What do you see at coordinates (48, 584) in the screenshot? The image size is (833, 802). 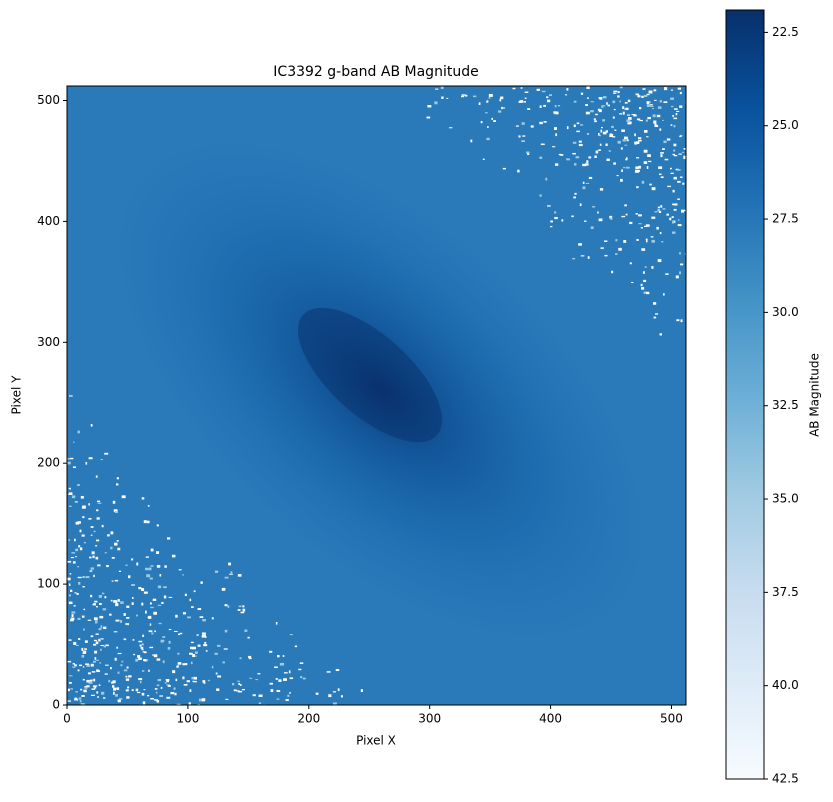 I see `y-tick-label: 100` at bounding box center [48, 584].